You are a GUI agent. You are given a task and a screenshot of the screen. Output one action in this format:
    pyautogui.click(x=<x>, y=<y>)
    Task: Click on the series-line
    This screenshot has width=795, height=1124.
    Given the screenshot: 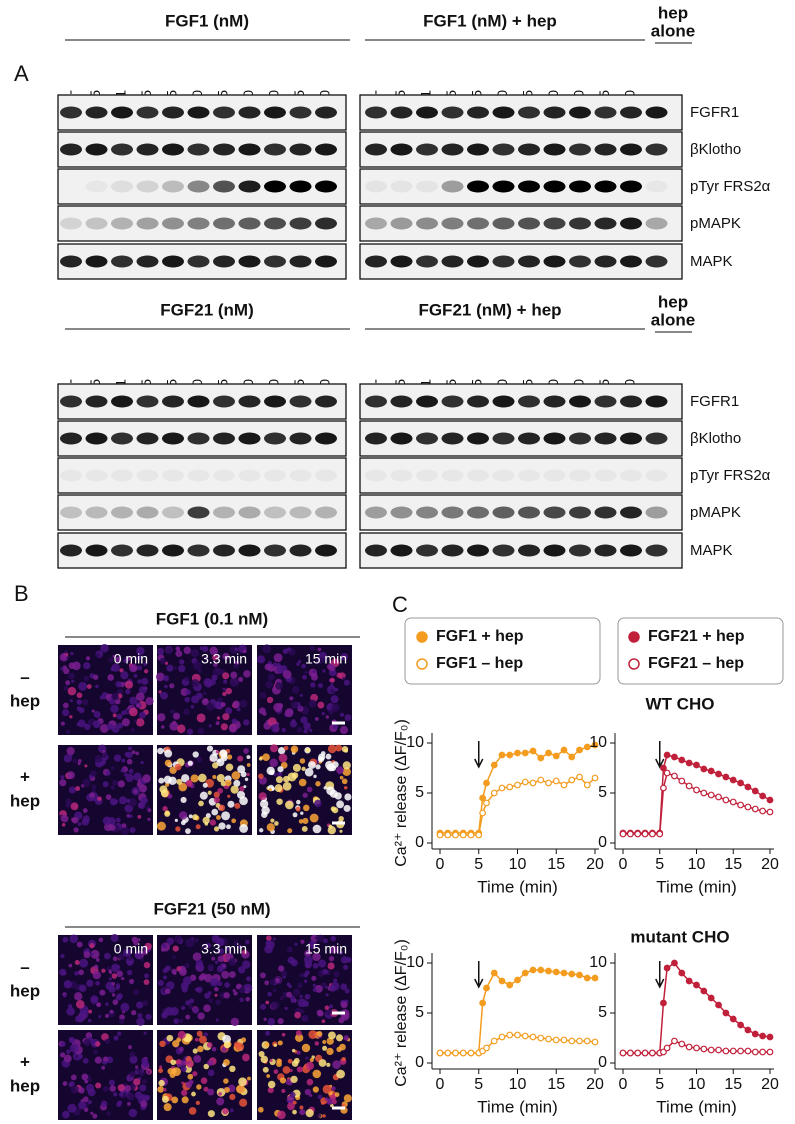 What is the action you would take?
    pyautogui.click(x=697, y=803)
    